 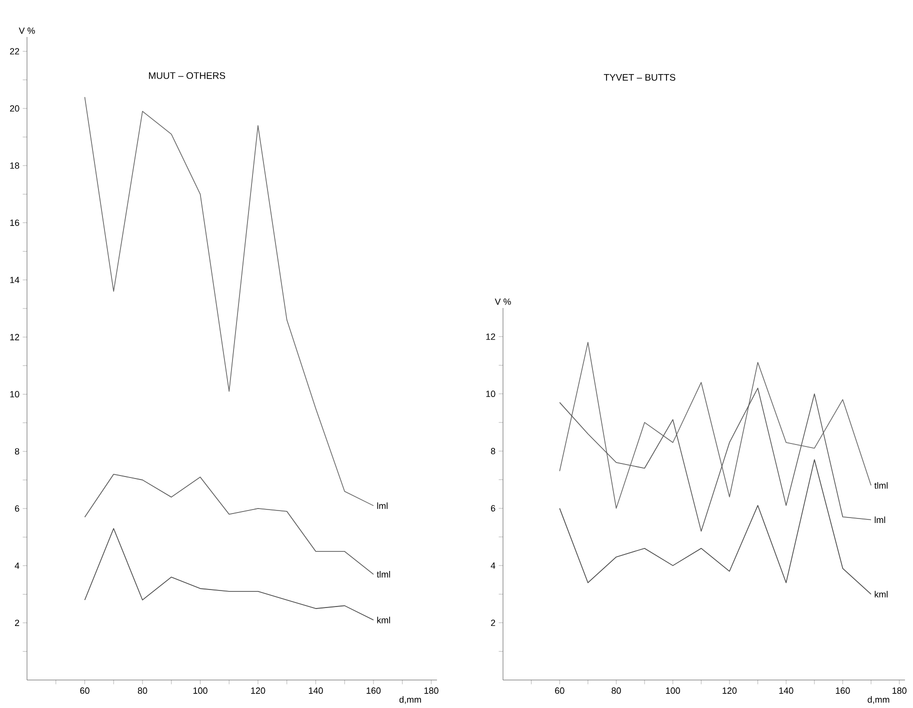 What do you see at coordinates (640, 77) in the screenshot?
I see `chart-title: TYVET – BUTTS` at bounding box center [640, 77].